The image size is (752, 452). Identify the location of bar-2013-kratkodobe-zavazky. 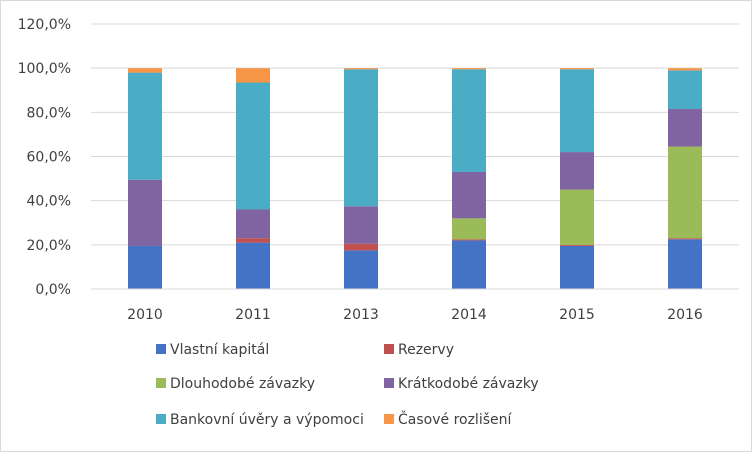
(361, 225).